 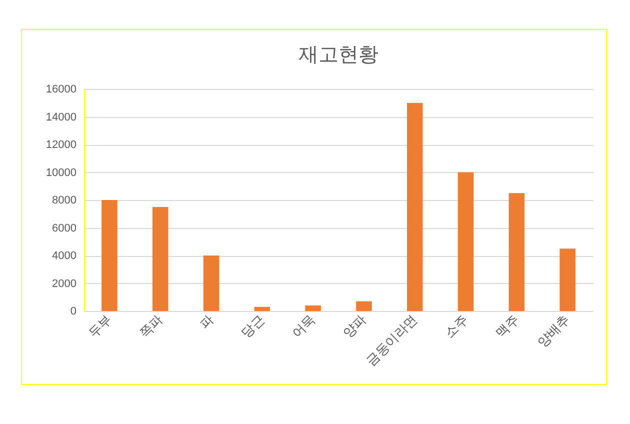 I want to click on y-tick-label: 16000, so click(x=61, y=90).